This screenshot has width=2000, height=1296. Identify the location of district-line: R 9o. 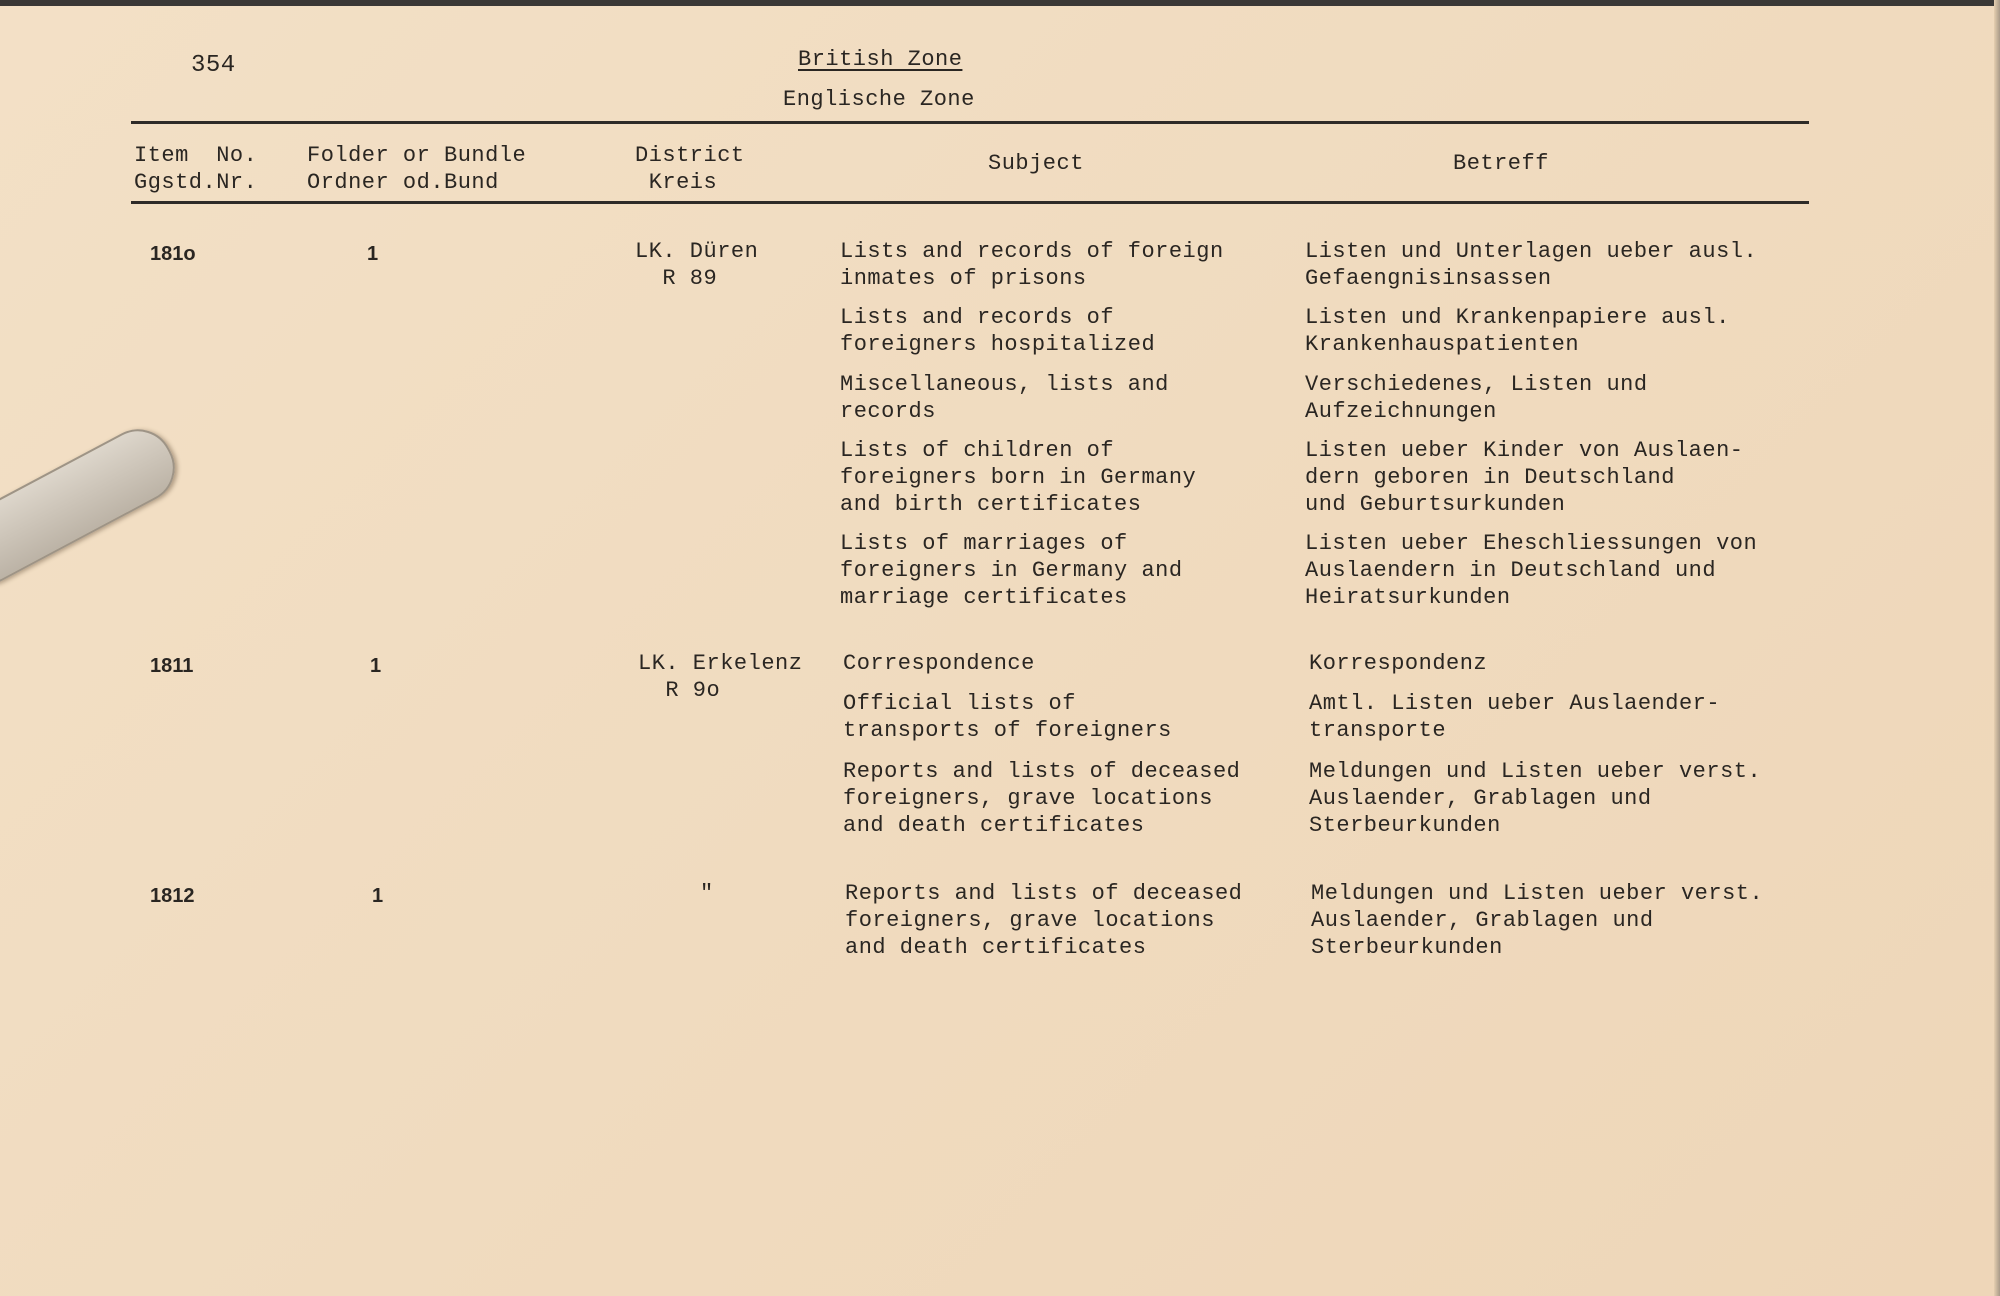
(679, 690).